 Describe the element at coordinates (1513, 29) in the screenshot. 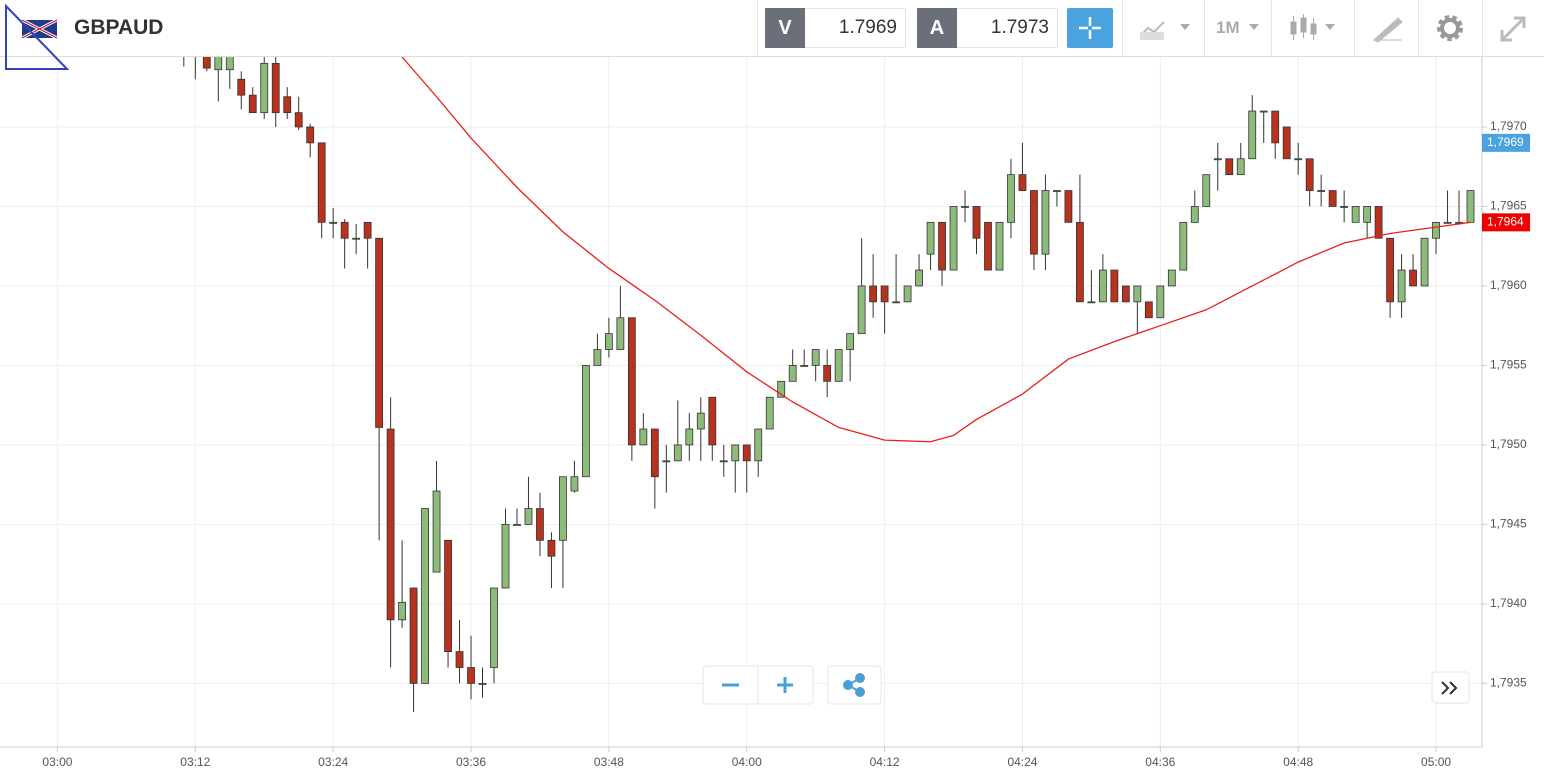

I see `fullscreen-button` at that location.